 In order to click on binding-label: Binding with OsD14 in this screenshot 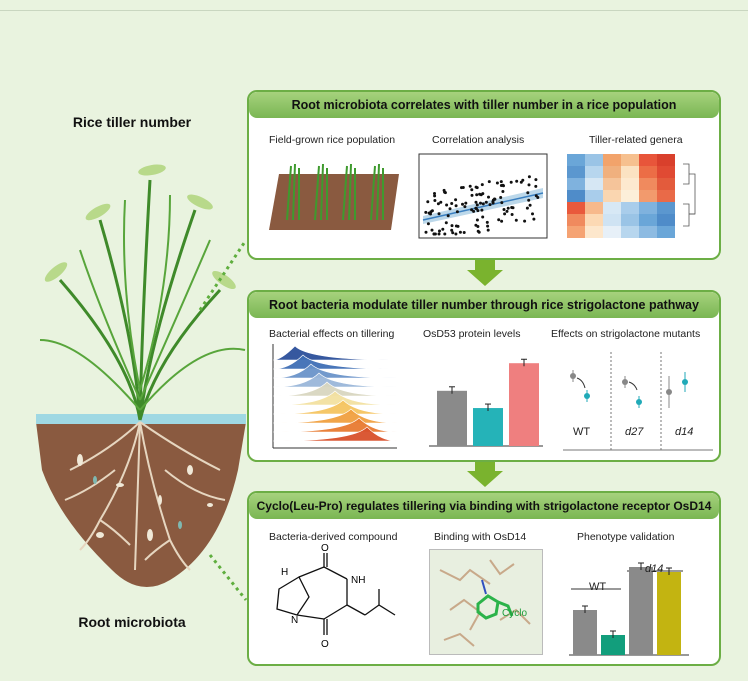, I will do `click(480, 537)`.